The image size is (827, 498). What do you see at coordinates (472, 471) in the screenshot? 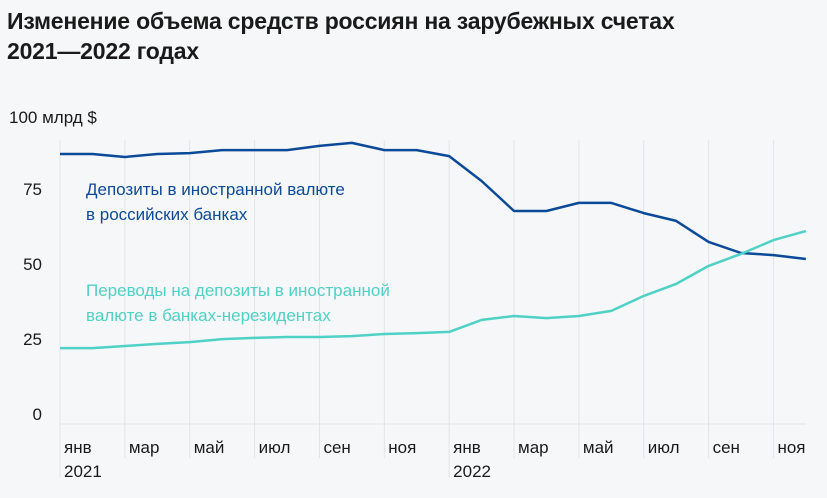
I see `x-year-label: 2022` at bounding box center [472, 471].